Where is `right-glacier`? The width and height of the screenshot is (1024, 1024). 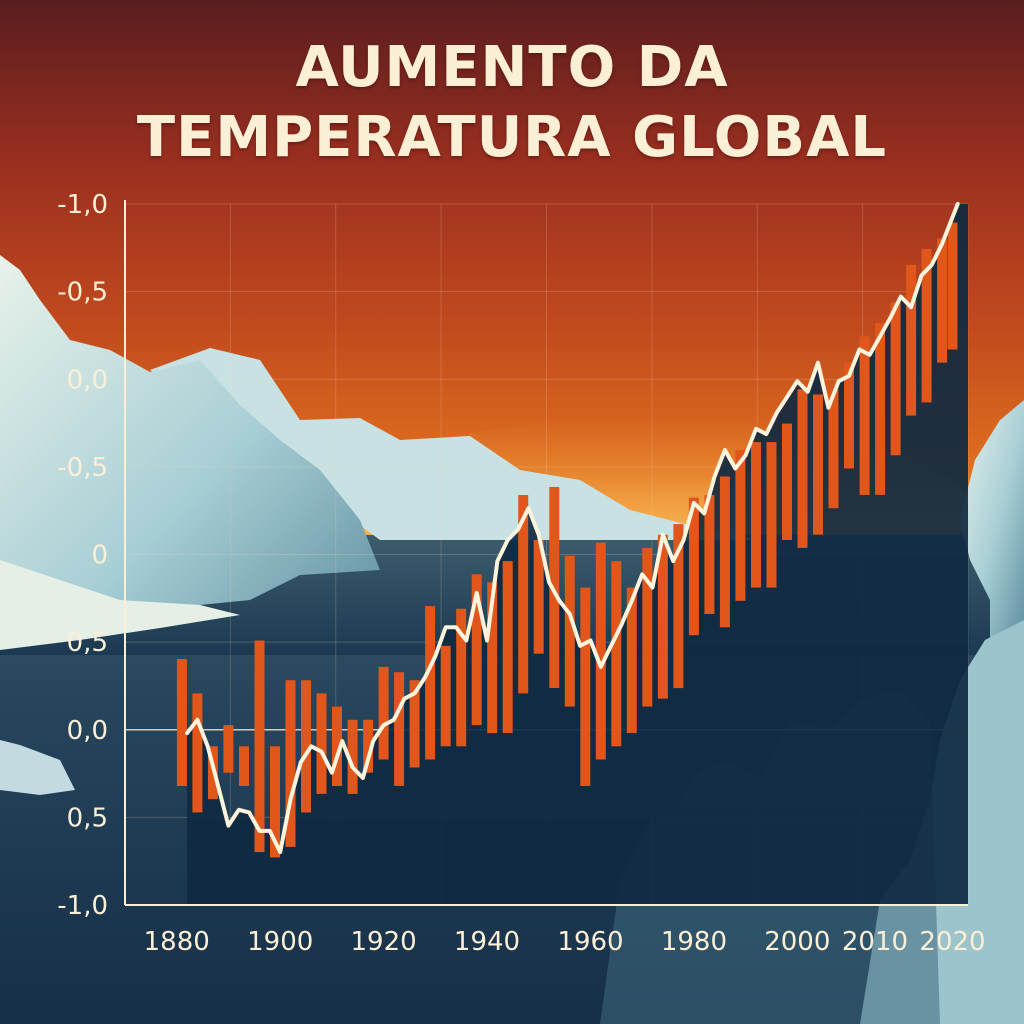 right-glacier is located at coordinates (992, 520).